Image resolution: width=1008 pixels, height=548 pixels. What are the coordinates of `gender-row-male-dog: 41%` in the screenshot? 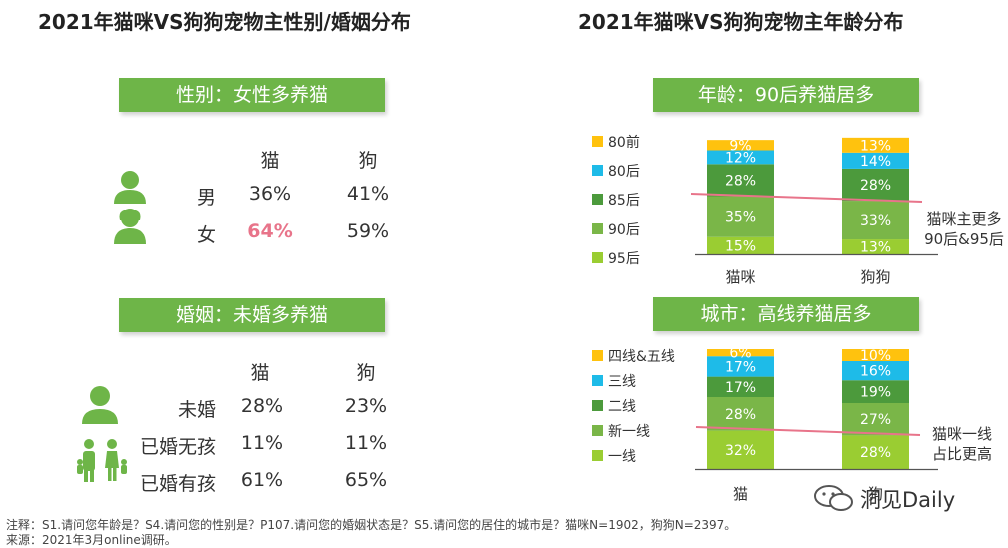 It's located at (368, 194).